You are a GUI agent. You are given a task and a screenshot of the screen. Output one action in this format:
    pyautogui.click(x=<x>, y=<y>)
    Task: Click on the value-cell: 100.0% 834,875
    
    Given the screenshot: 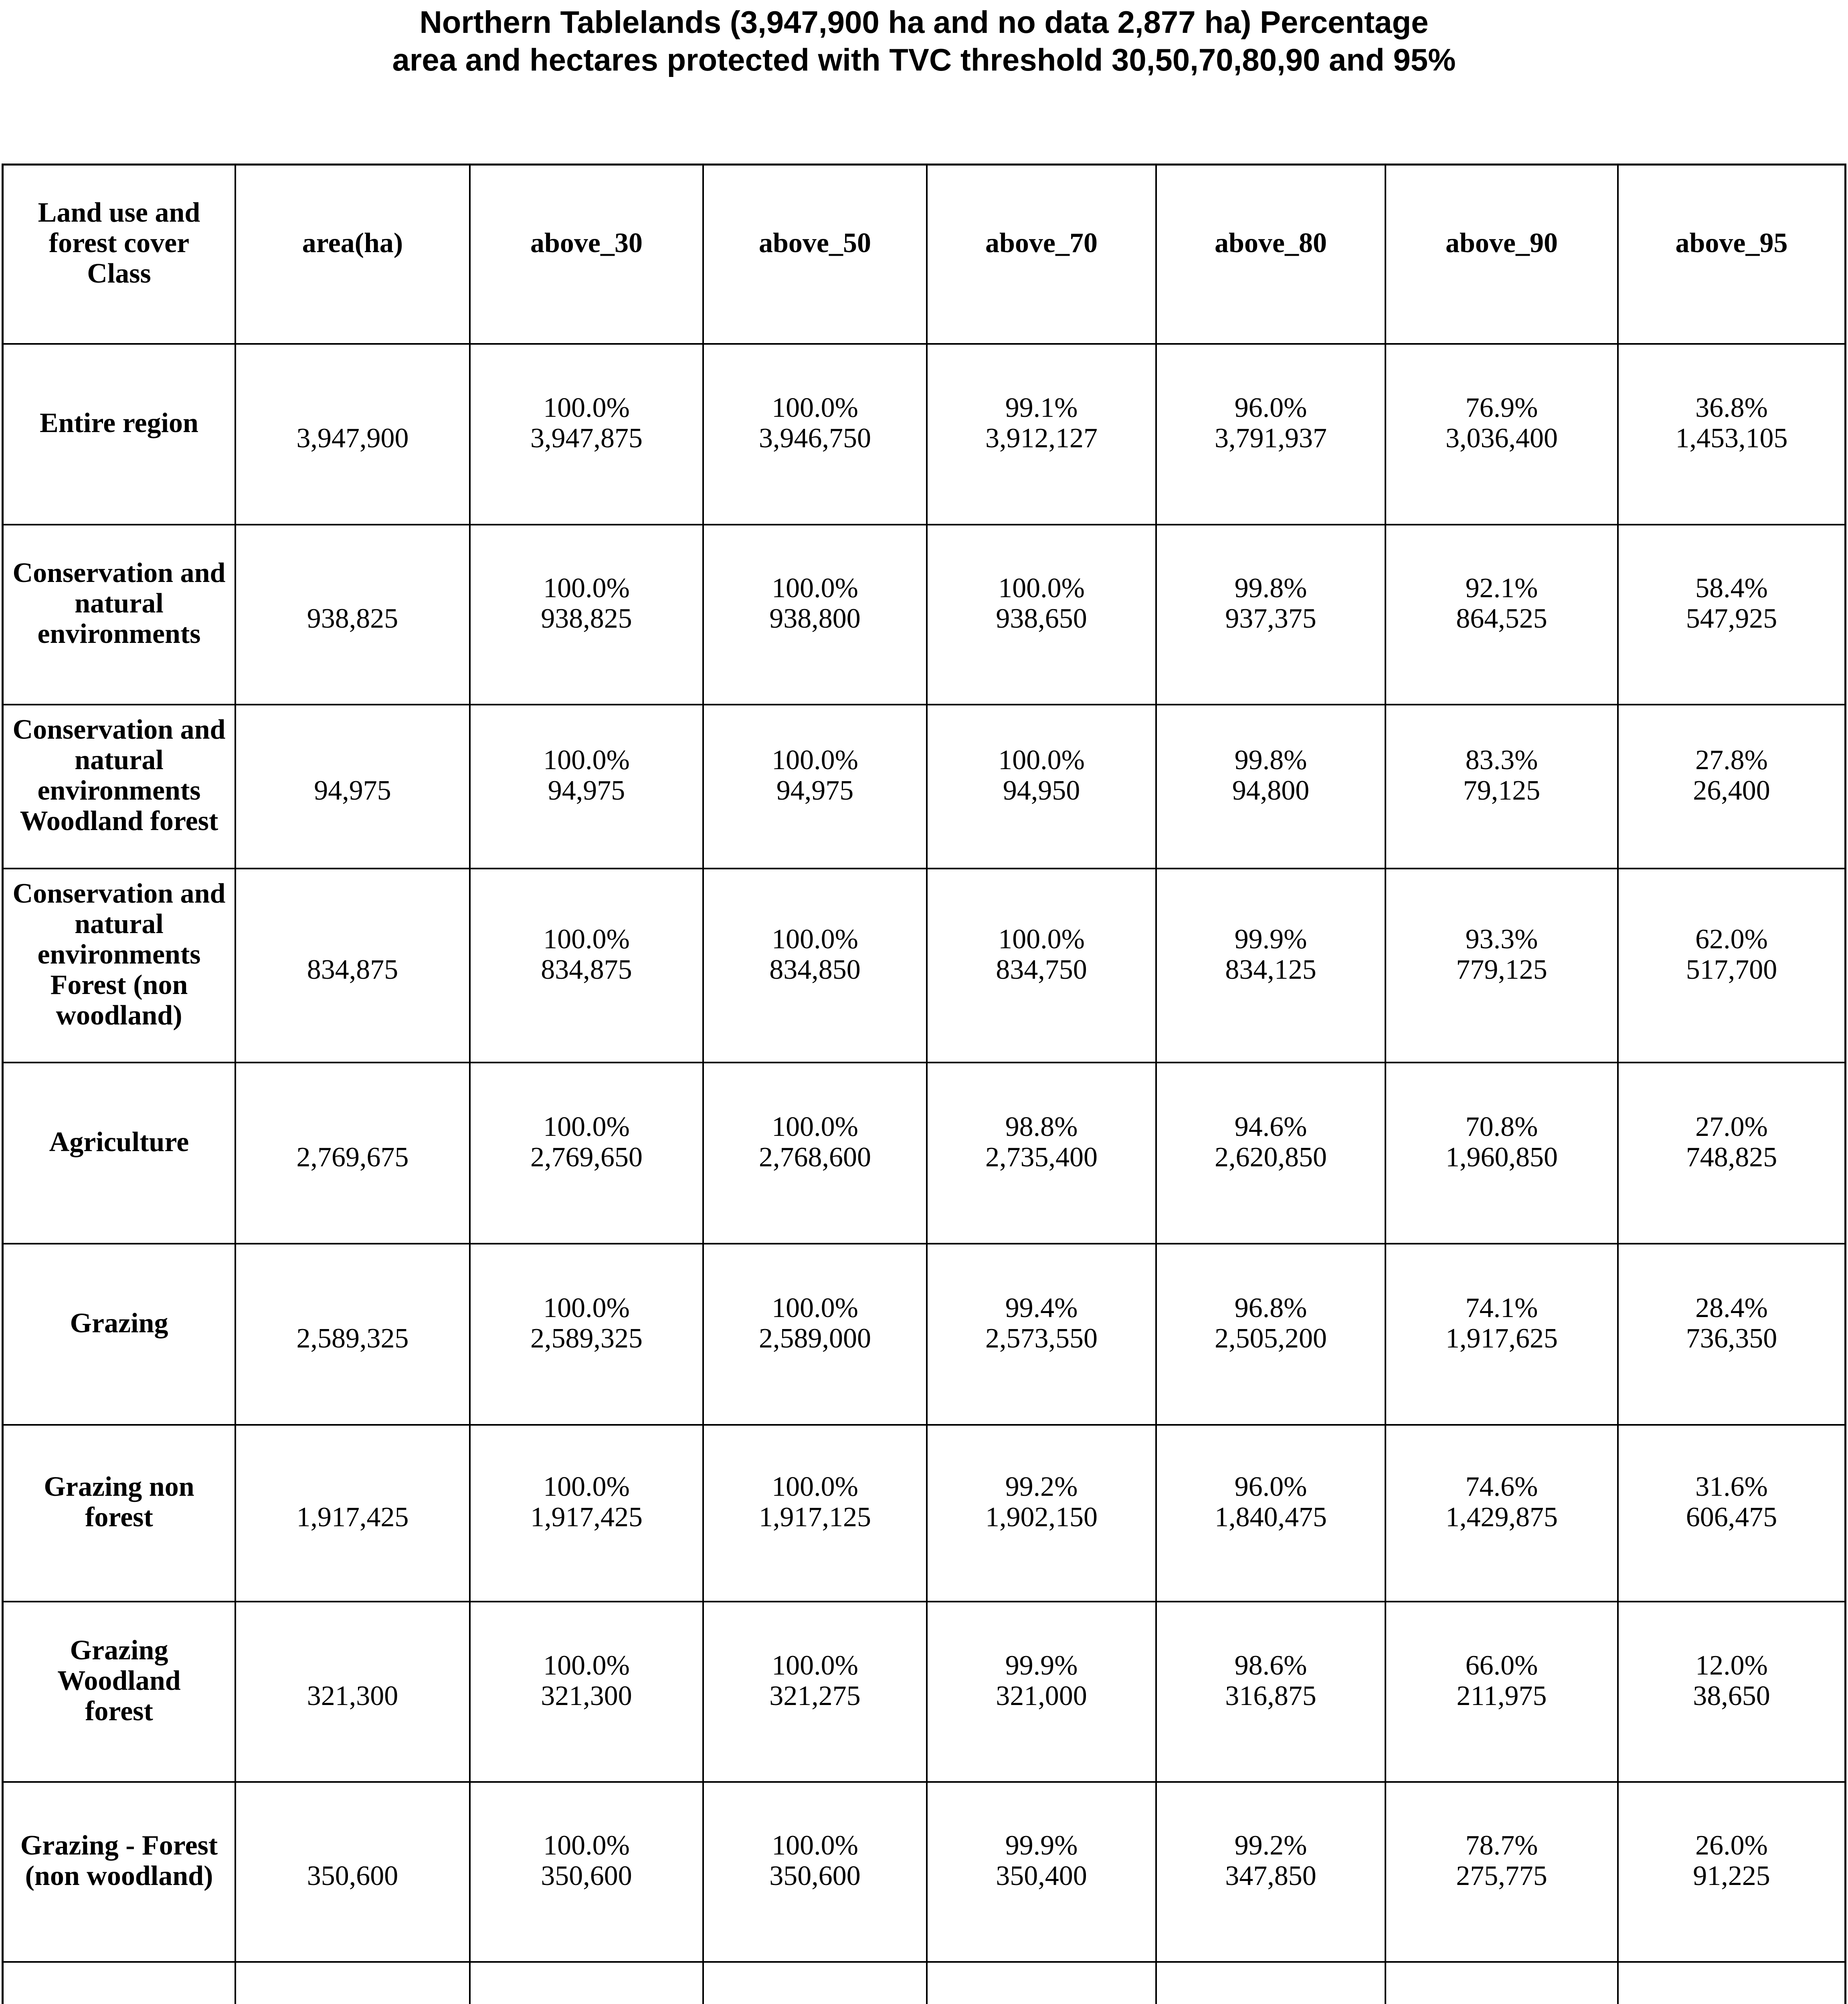 What is the action you would take?
    pyautogui.click(x=587, y=966)
    